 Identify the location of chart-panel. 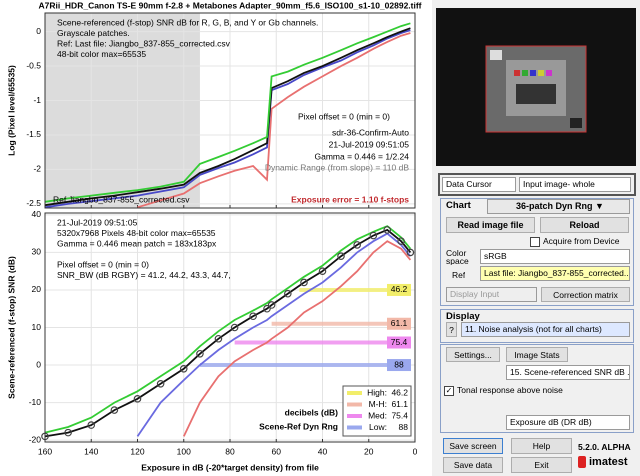
(537, 252).